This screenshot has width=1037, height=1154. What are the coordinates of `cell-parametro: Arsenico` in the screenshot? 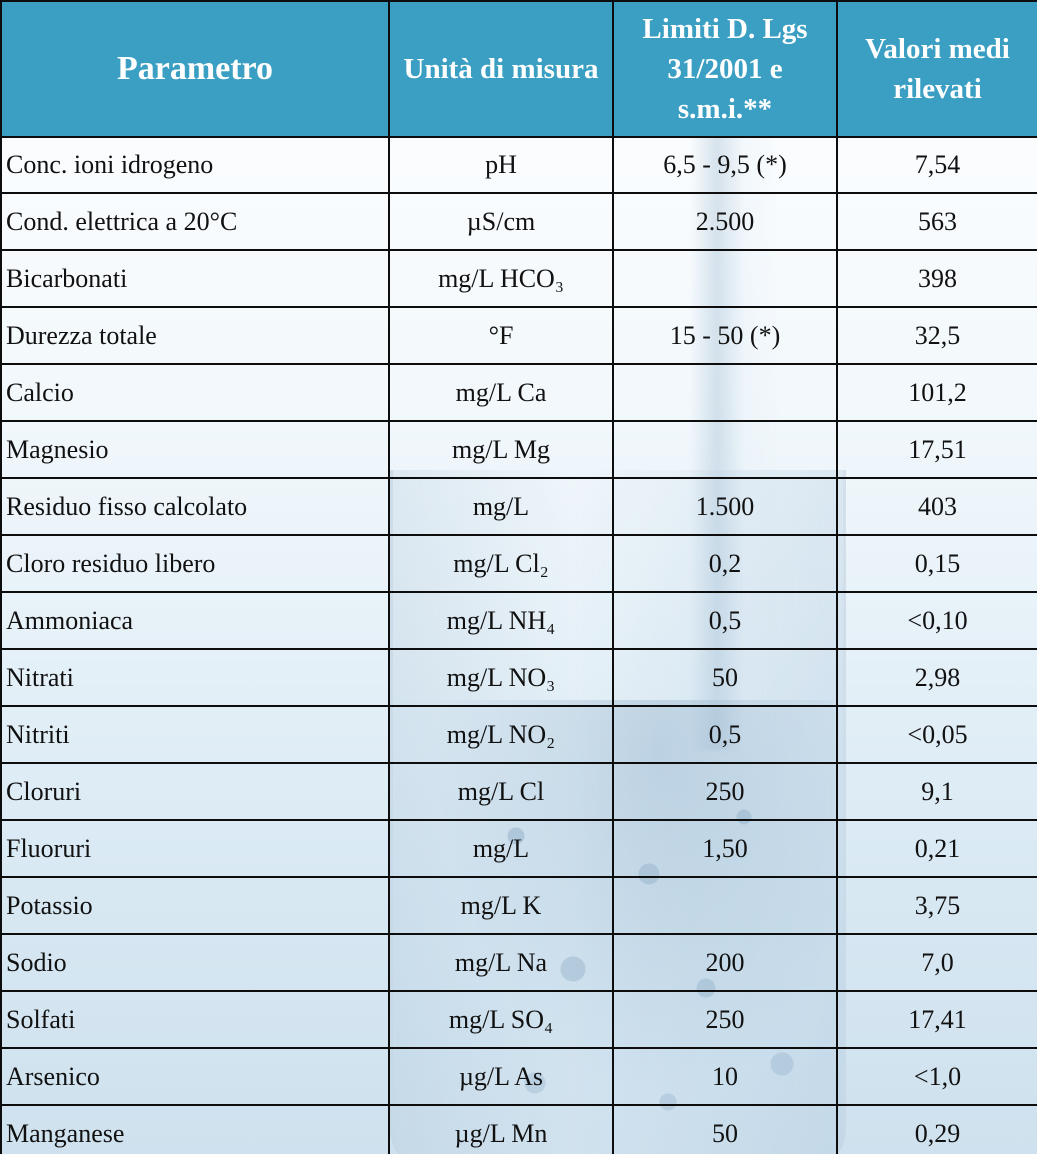 It's located at (195, 1076).